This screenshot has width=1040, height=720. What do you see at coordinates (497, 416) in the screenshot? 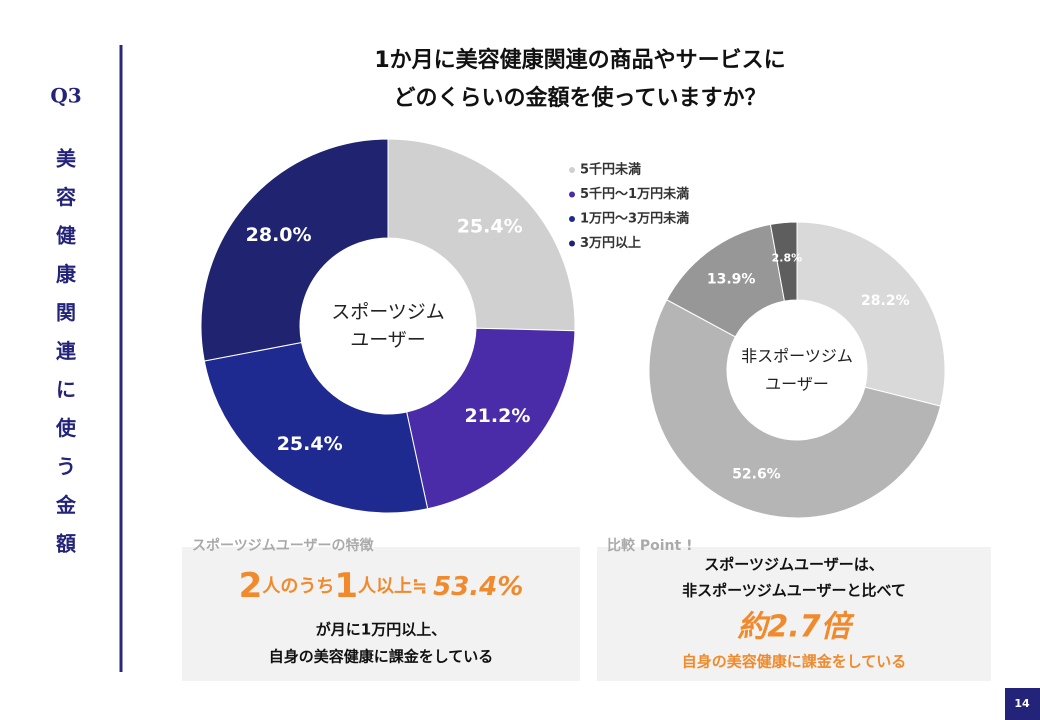
I see `value-label: 21.2%` at bounding box center [497, 416].